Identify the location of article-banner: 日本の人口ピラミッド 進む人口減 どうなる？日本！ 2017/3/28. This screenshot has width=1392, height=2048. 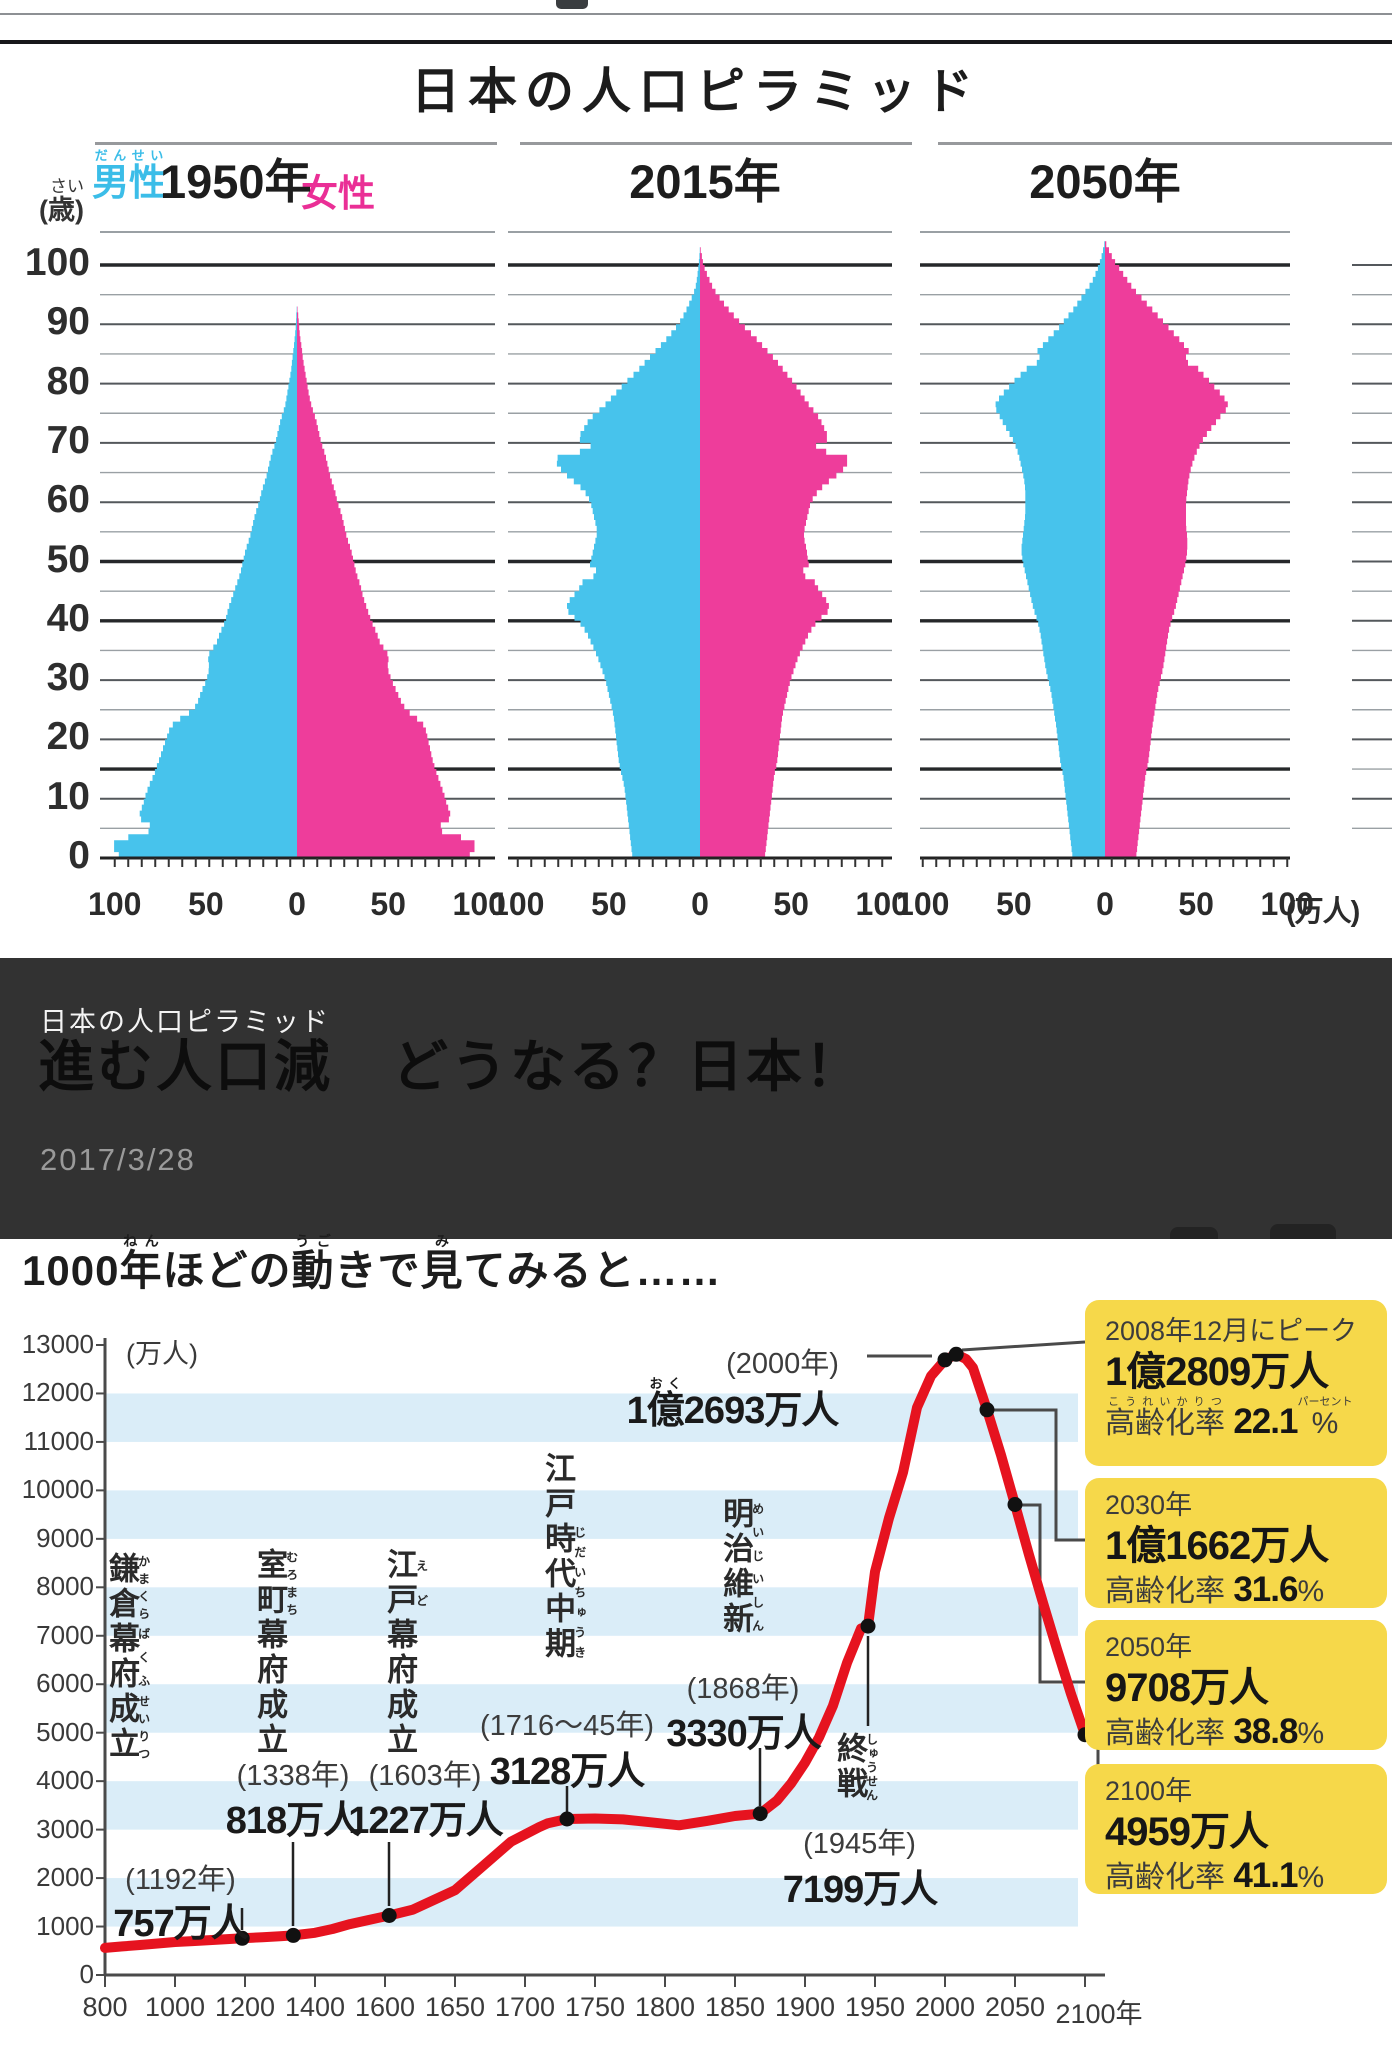
(696, 1098).